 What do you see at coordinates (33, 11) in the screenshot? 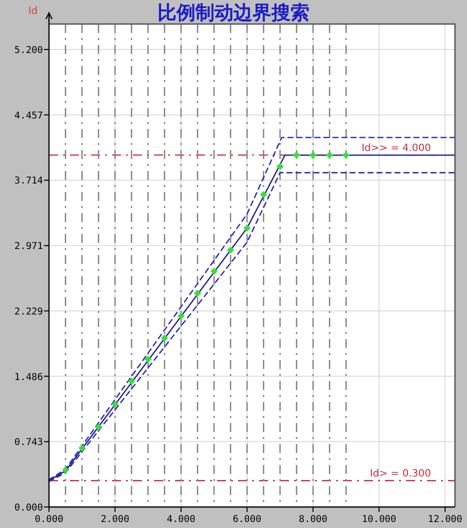
I see `ylabel: Id` at bounding box center [33, 11].